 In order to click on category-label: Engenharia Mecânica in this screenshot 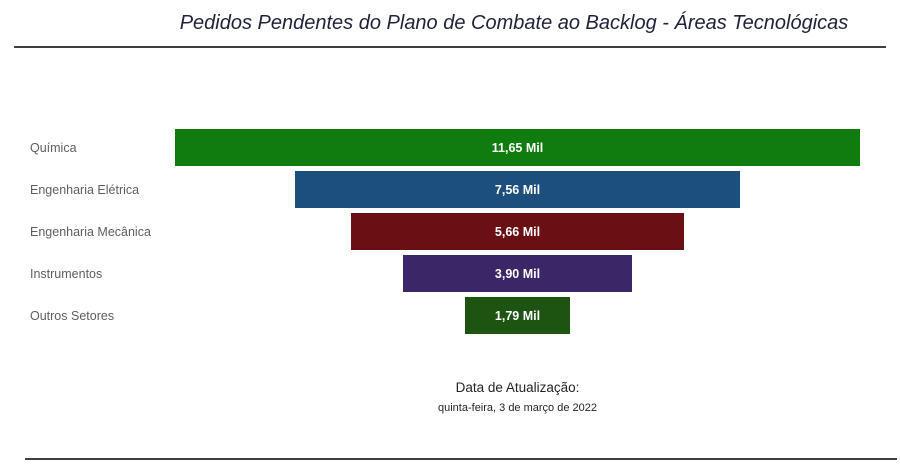, I will do `click(90, 231)`.